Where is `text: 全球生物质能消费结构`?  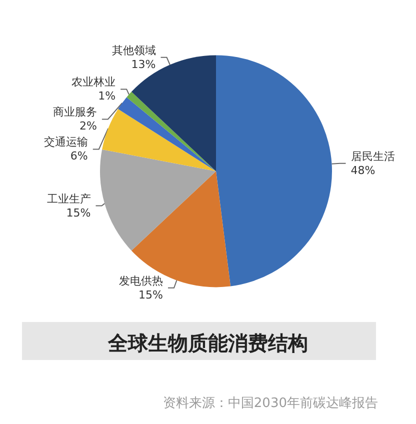
text: 全球生物质能消费结构 is located at coordinates (207, 343).